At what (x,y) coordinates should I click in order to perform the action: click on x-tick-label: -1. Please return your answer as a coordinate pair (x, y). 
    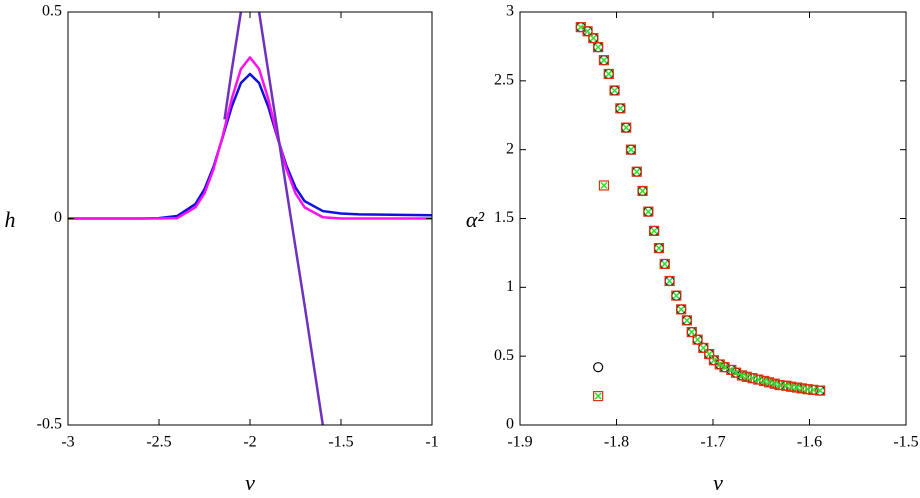
    Looking at the image, I should click on (431, 442).